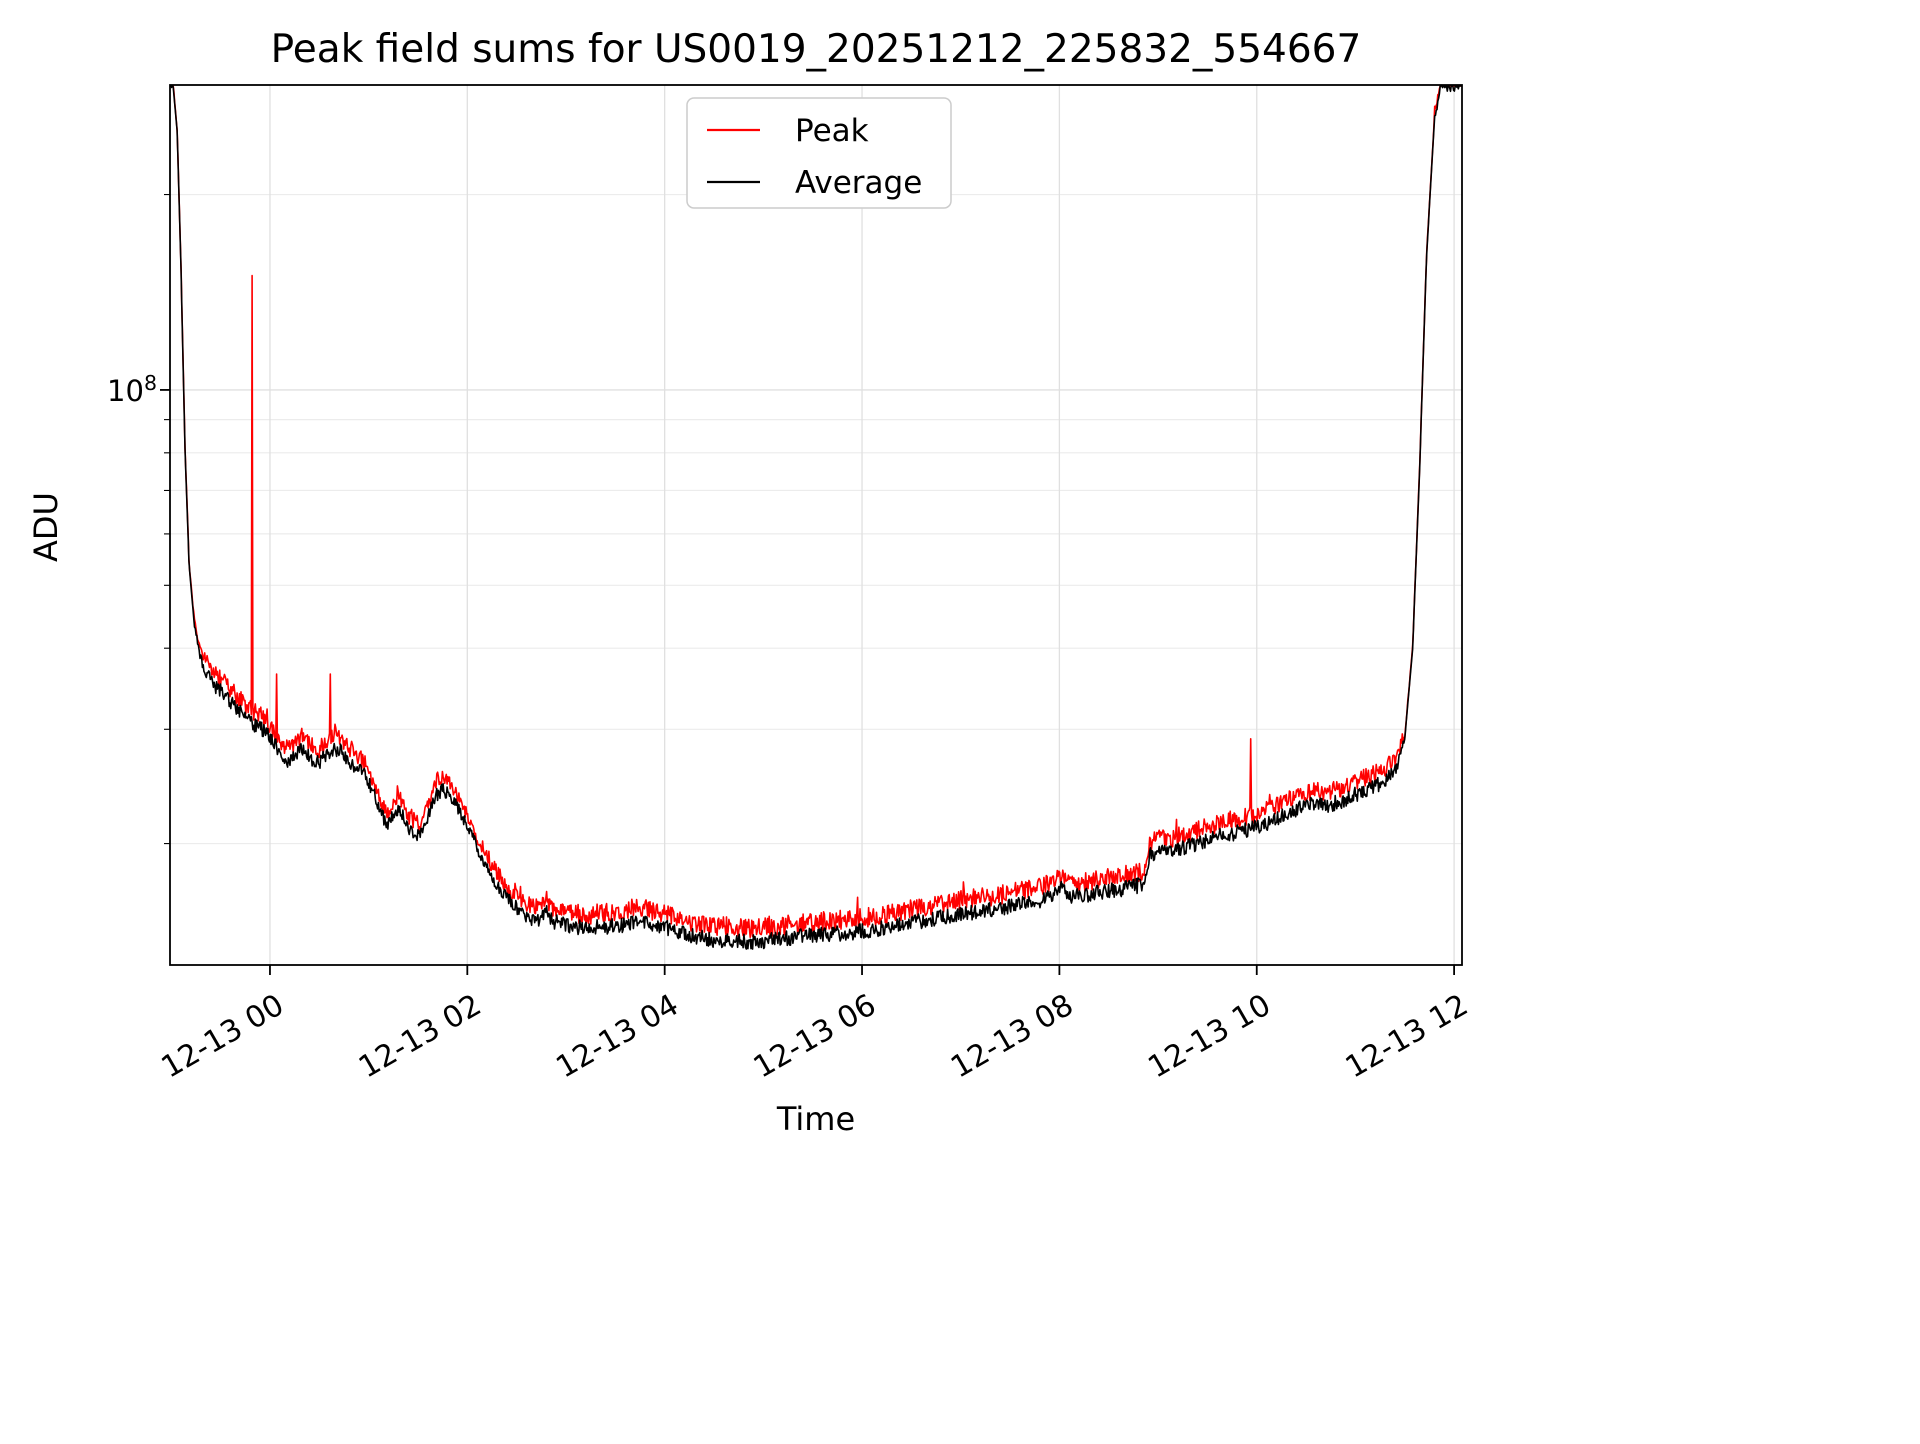  I want to click on x-tick-label: 12-13 06, so click(815, 1037).